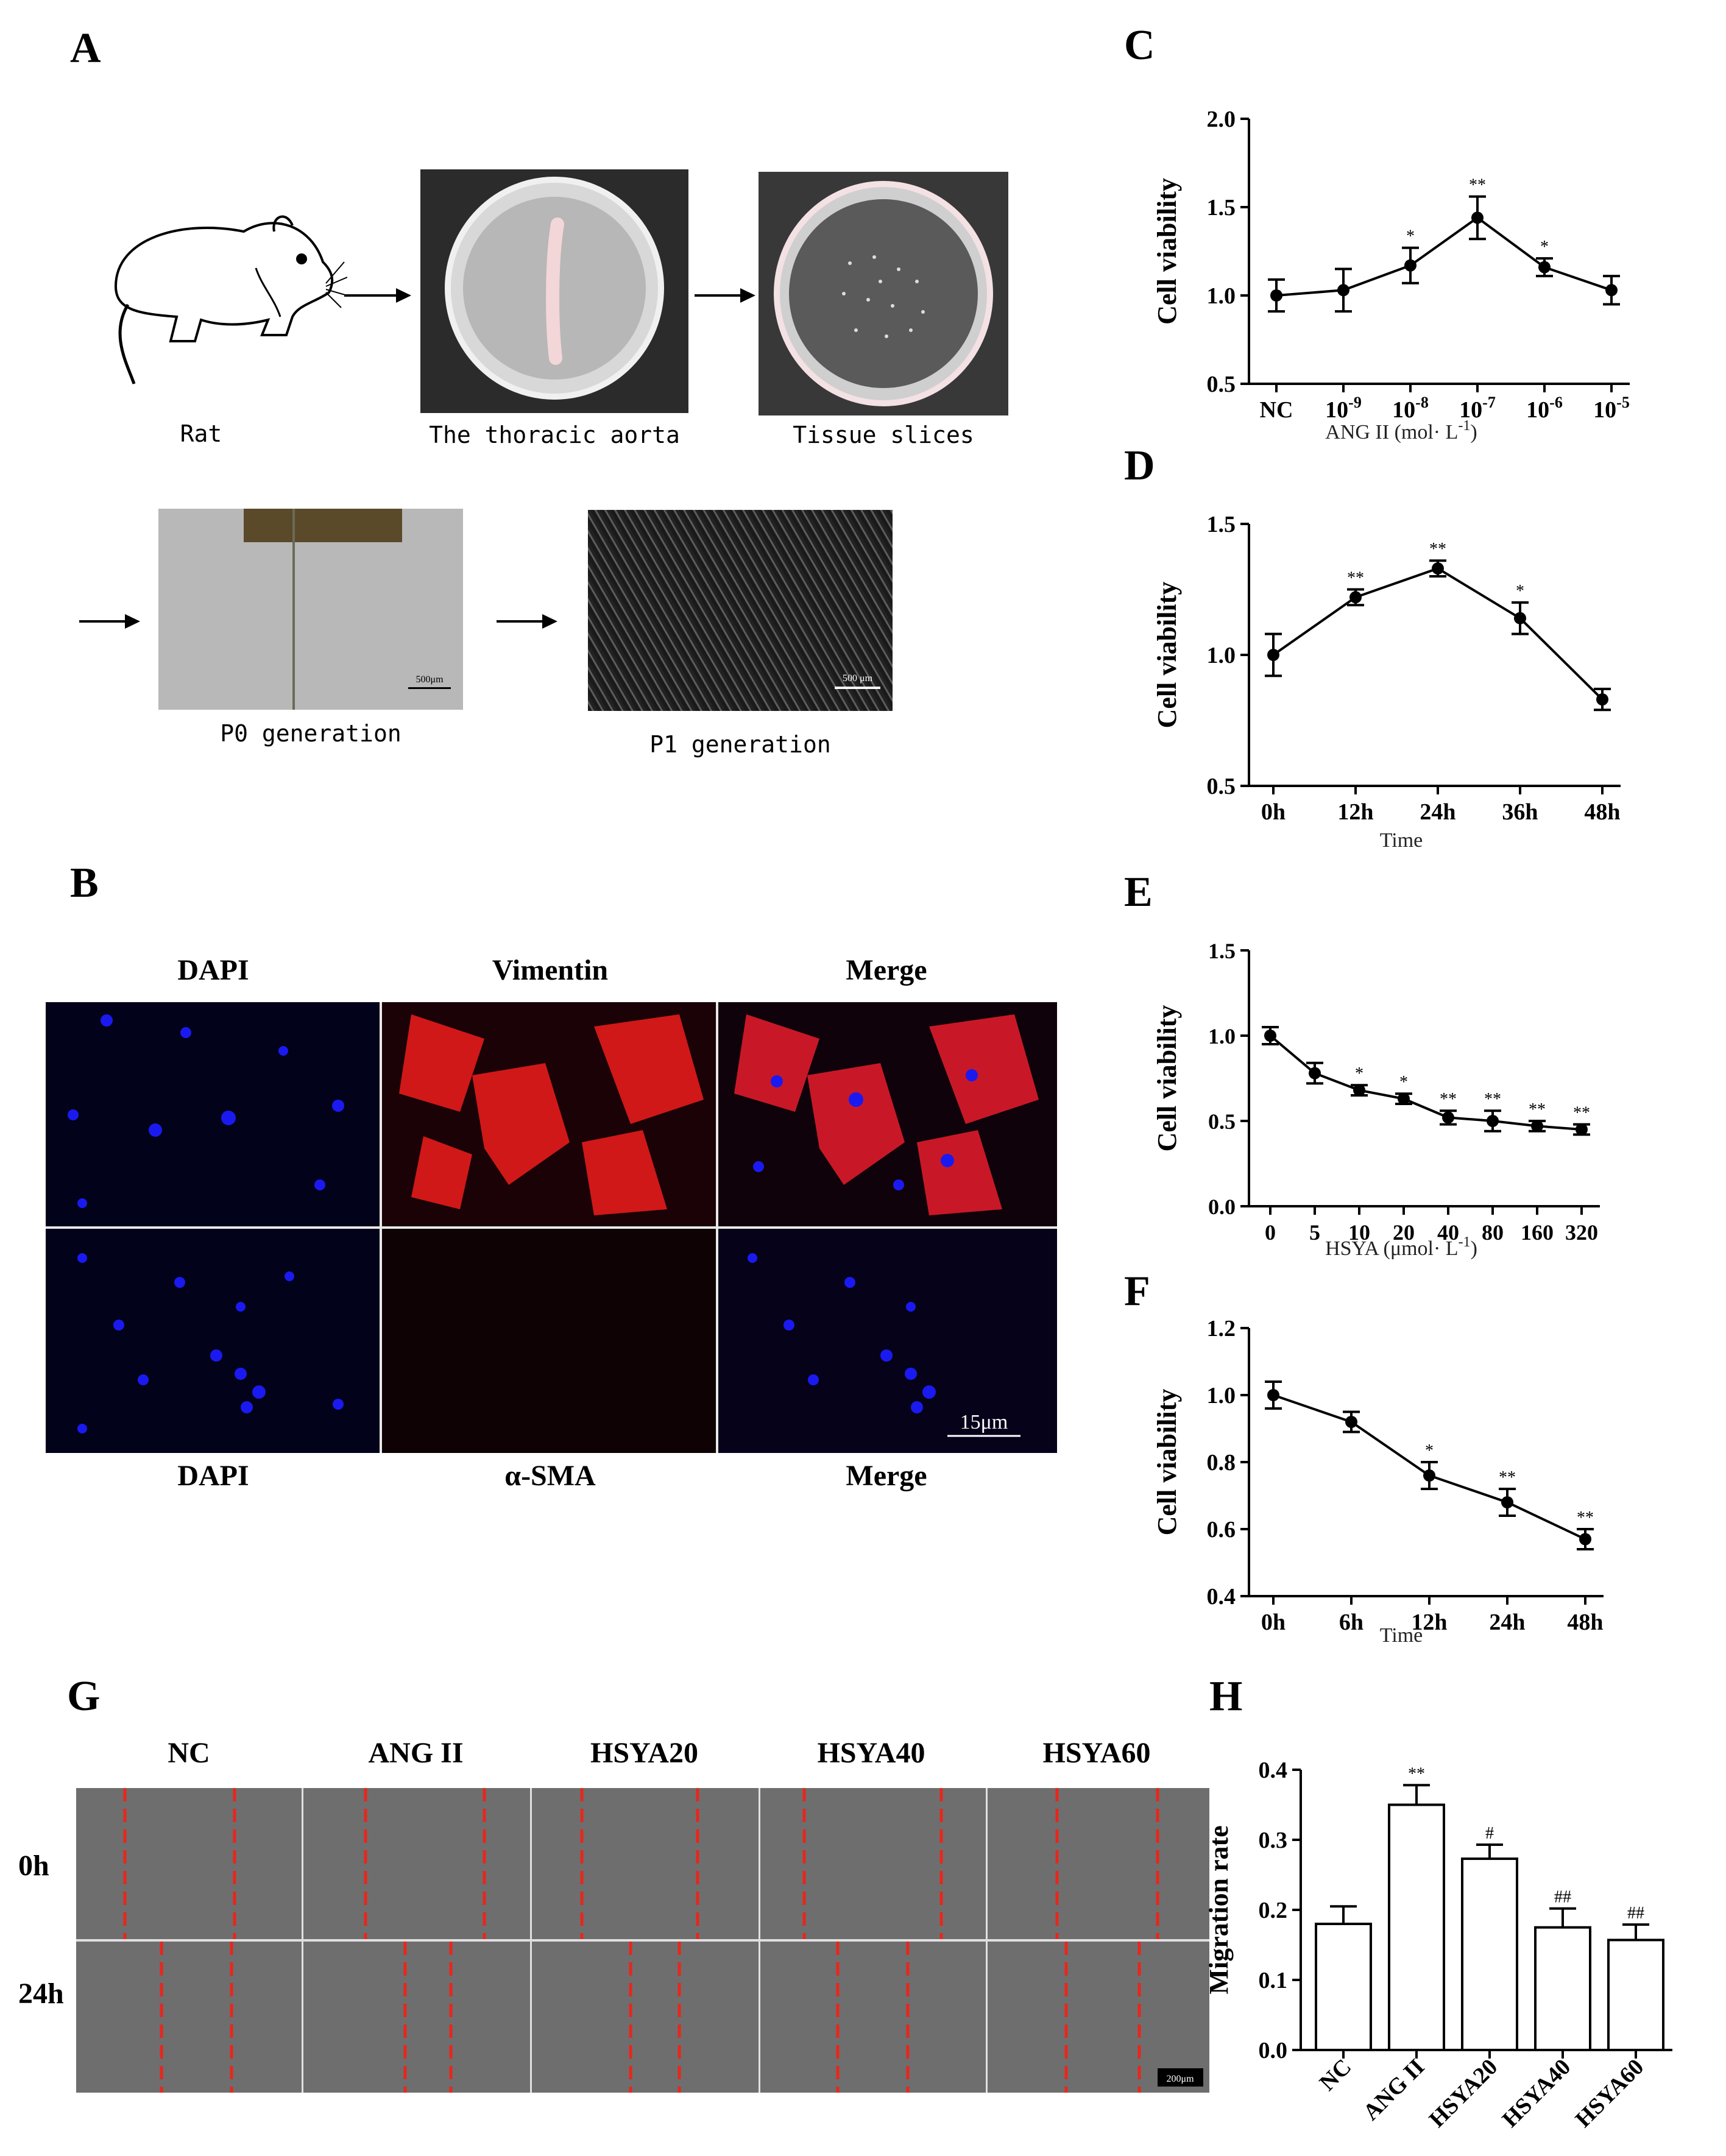  I want to click on panel-label-h: H, so click(1226, 1697).